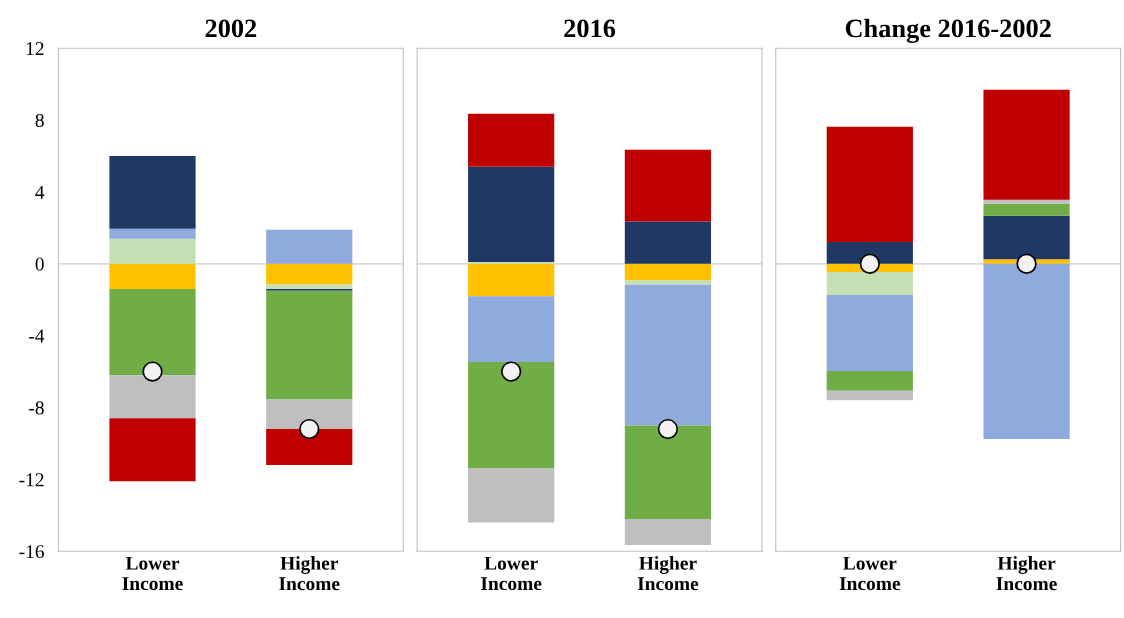 This screenshot has height=618, width=1124. I want to click on y-tick-label: 8, so click(39, 120).